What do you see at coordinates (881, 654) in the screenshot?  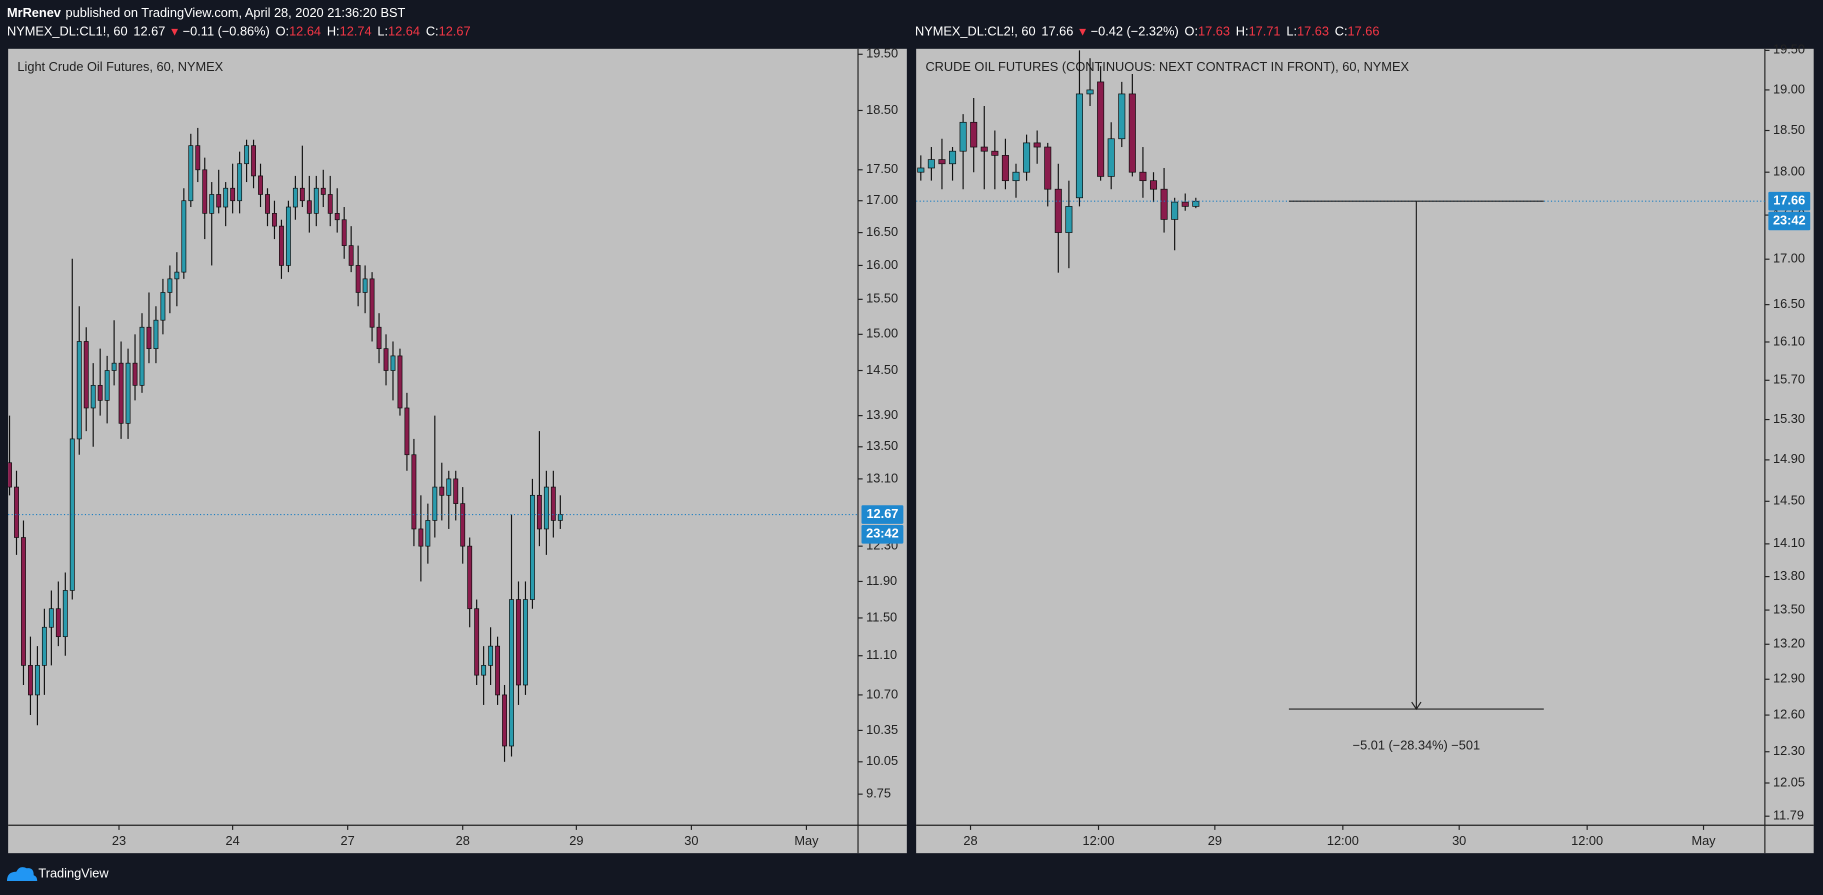 I see `y-tick-label: 11.10` at bounding box center [881, 654].